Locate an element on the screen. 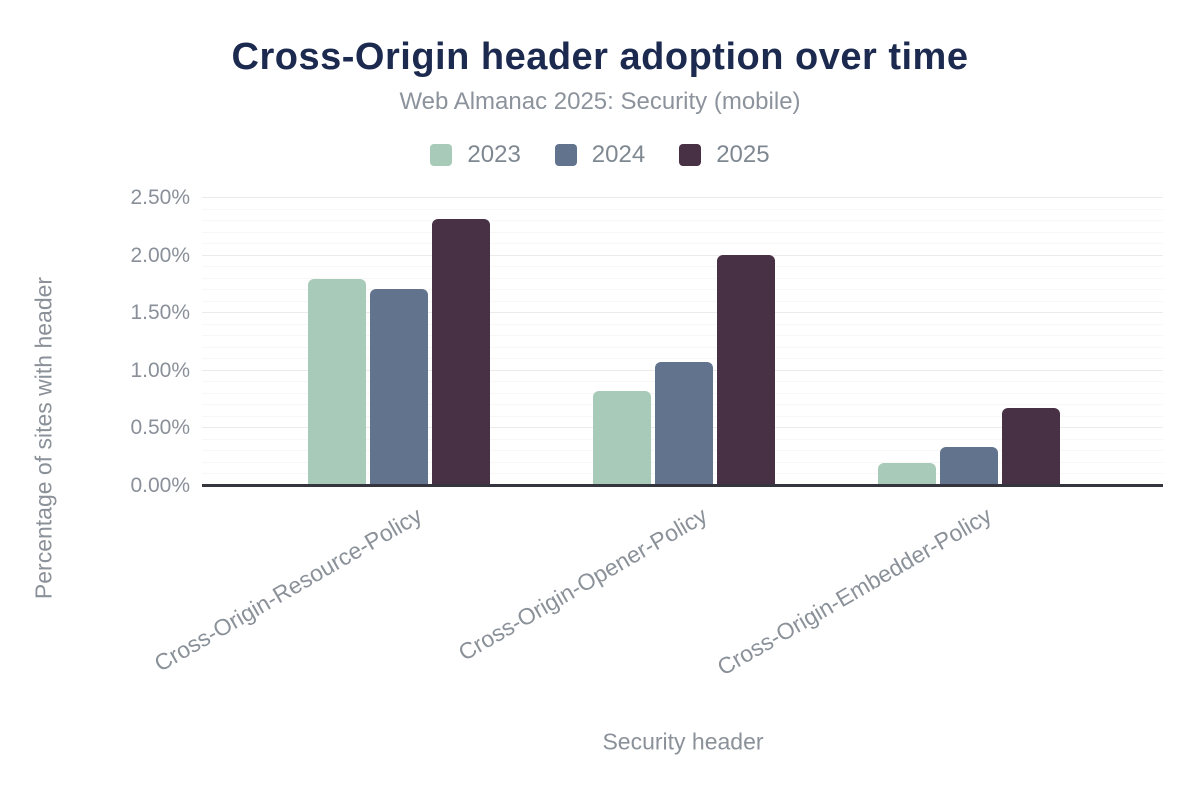 This screenshot has height=802, width=1200. y-tick-label: 2.00% is located at coordinates (160, 255).